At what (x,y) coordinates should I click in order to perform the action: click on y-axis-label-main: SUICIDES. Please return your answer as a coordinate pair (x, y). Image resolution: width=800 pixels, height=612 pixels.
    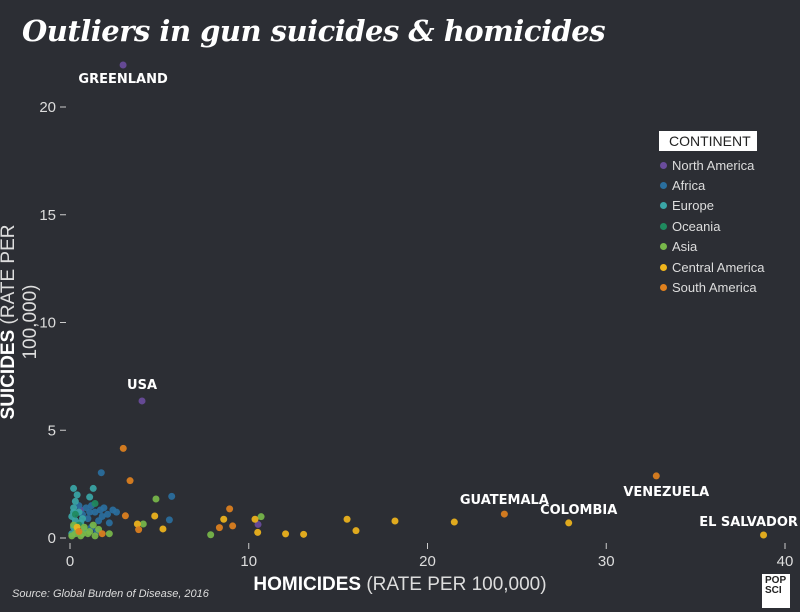
    Looking at the image, I should click on (9, 374).